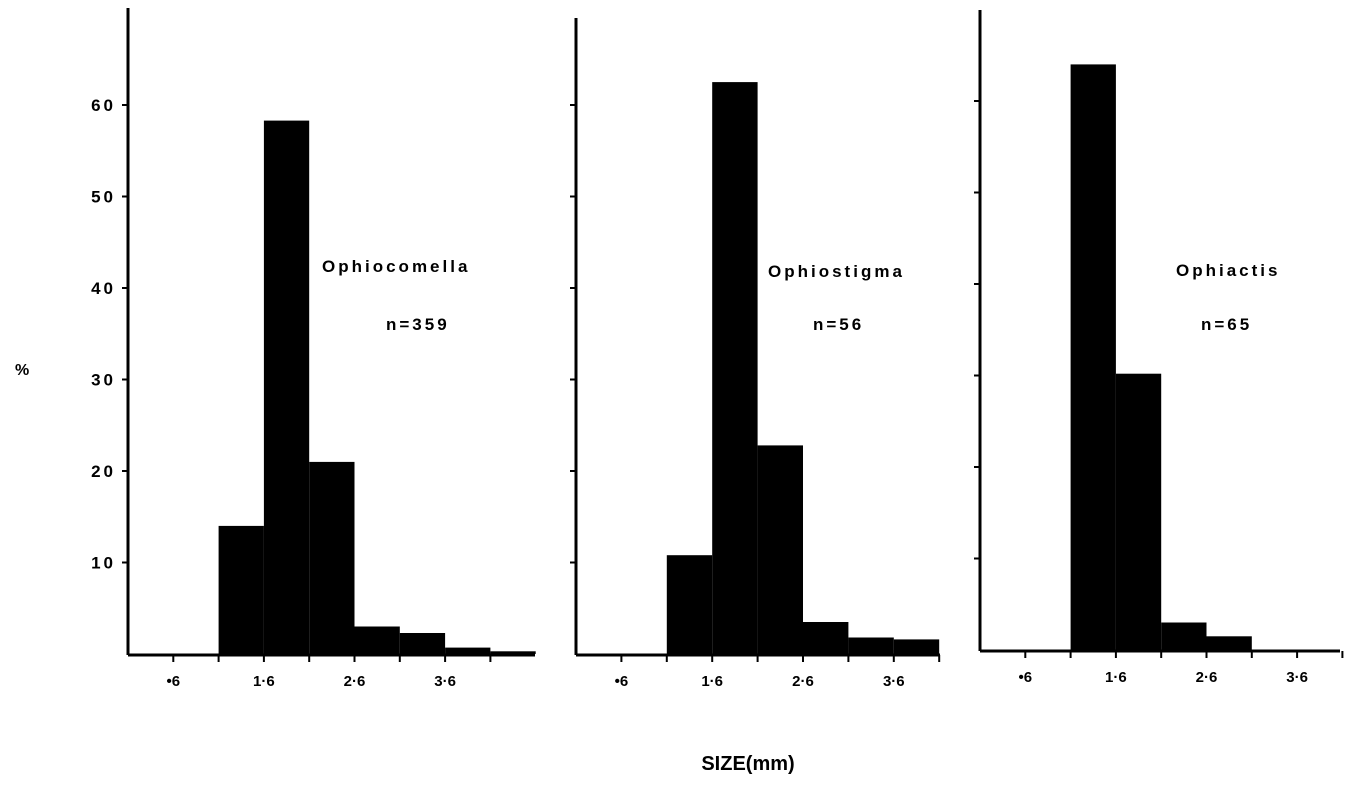  Describe the element at coordinates (103, 105) in the screenshot. I see `y-tick-label: 60` at that location.